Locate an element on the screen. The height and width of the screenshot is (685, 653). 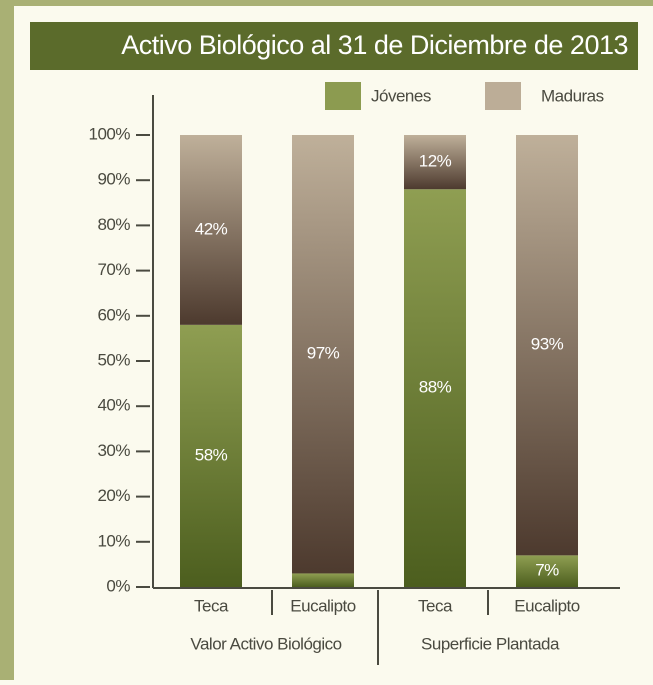
y-tick-label: 60% is located at coordinates (113, 314).